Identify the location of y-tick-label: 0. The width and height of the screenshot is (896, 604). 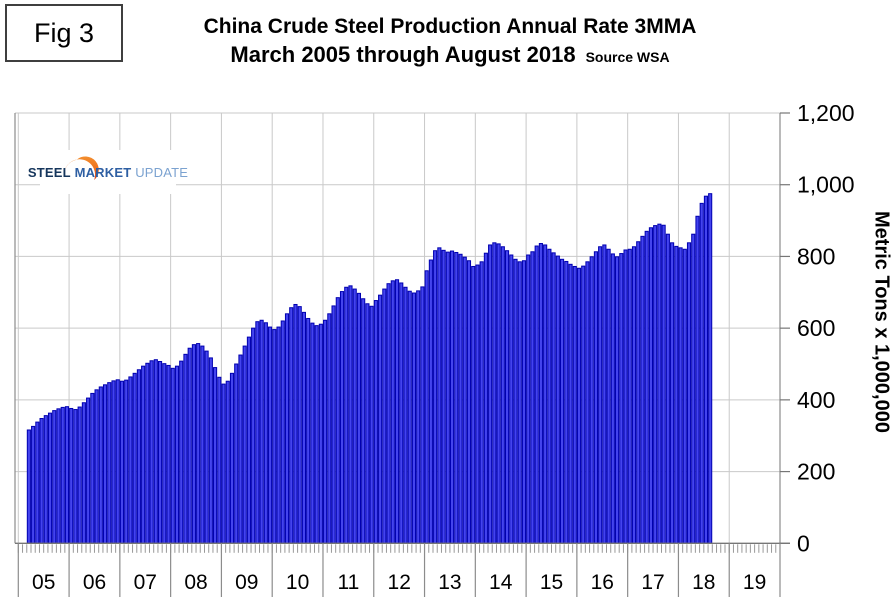
(803, 543).